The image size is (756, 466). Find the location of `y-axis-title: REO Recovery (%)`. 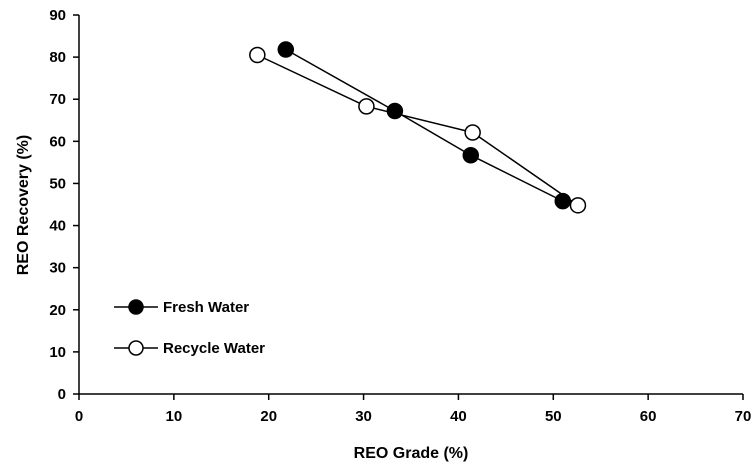

y-axis-title: REO Recovery (%) is located at coordinates (23, 205).